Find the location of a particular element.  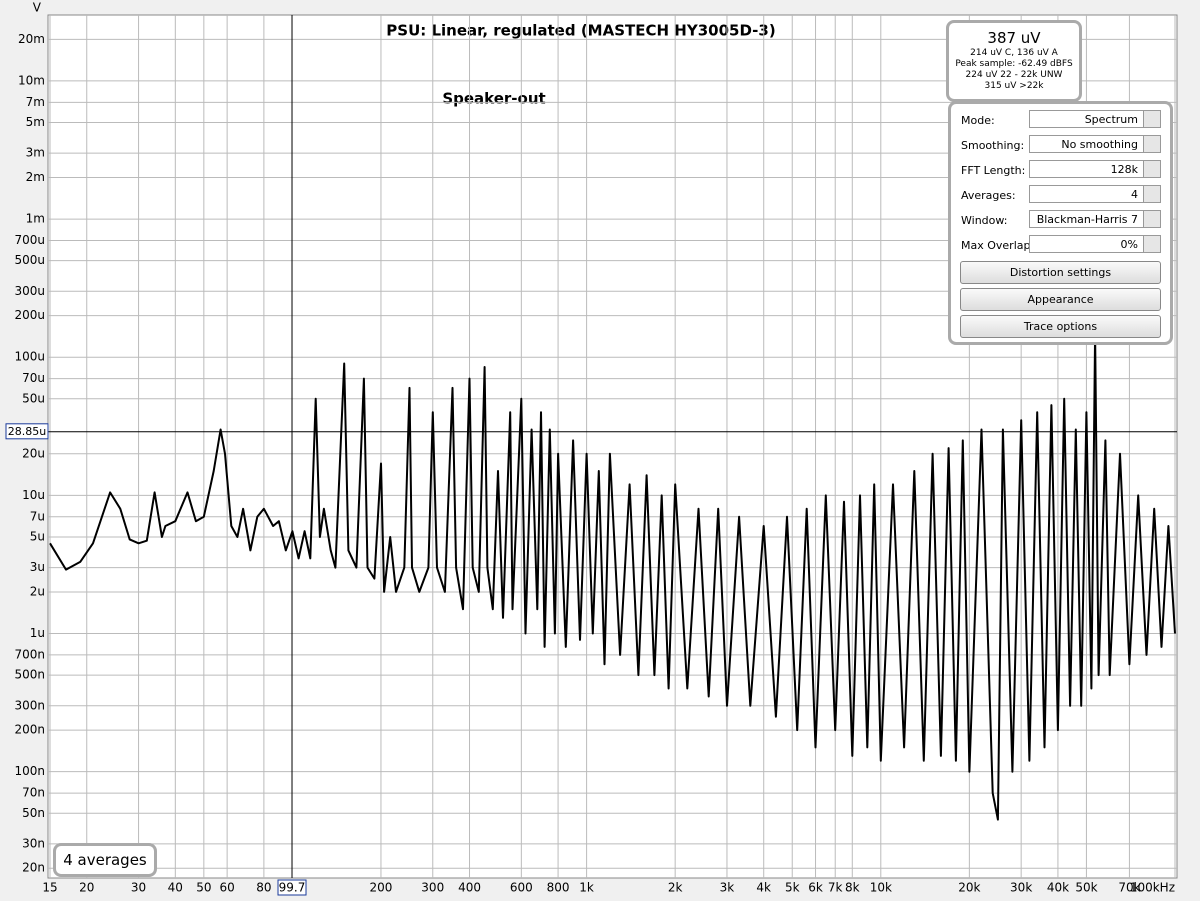

x-tick-label: 600 is located at coordinates (521, 888).